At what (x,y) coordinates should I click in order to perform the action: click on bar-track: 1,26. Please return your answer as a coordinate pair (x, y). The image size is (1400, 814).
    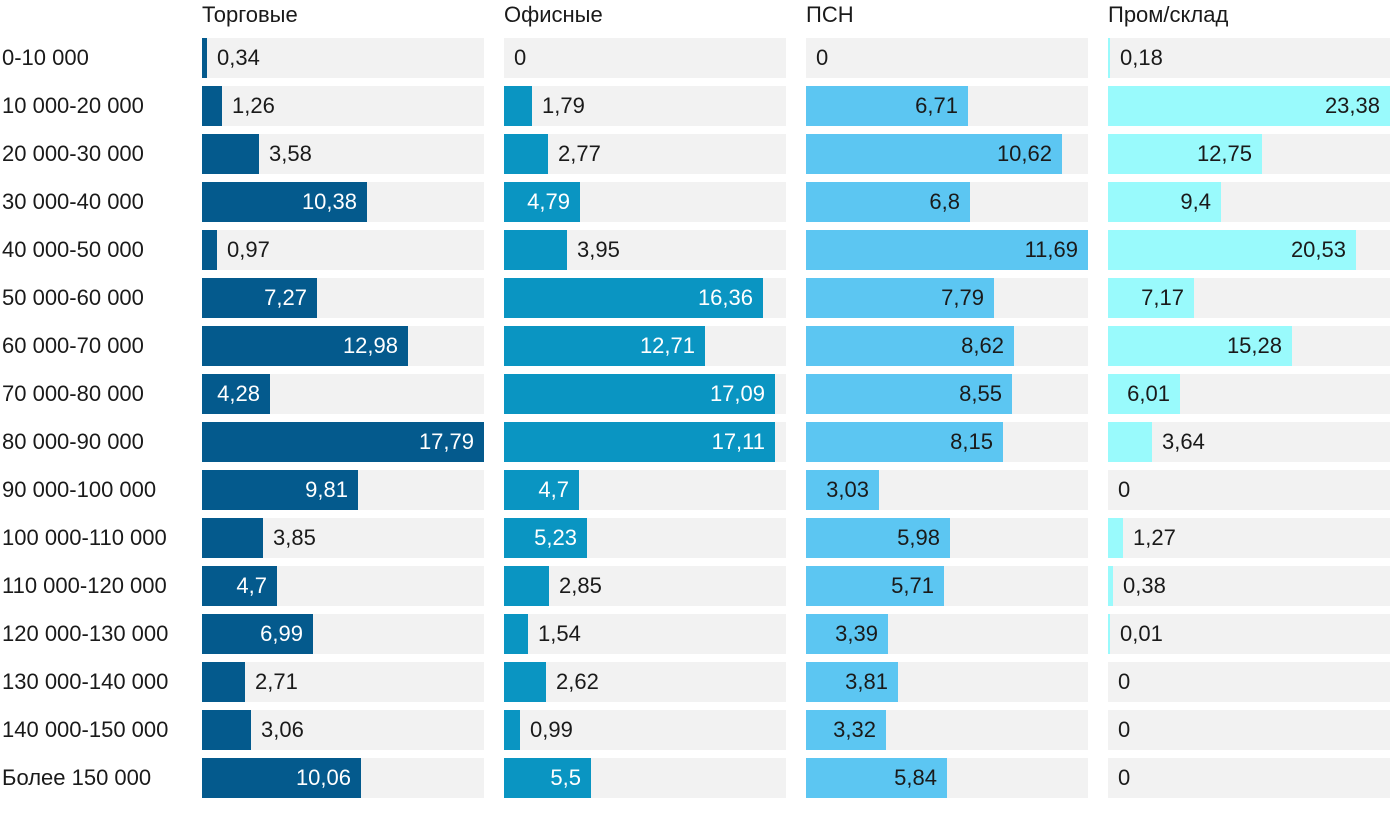
    Looking at the image, I should click on (343, 106).